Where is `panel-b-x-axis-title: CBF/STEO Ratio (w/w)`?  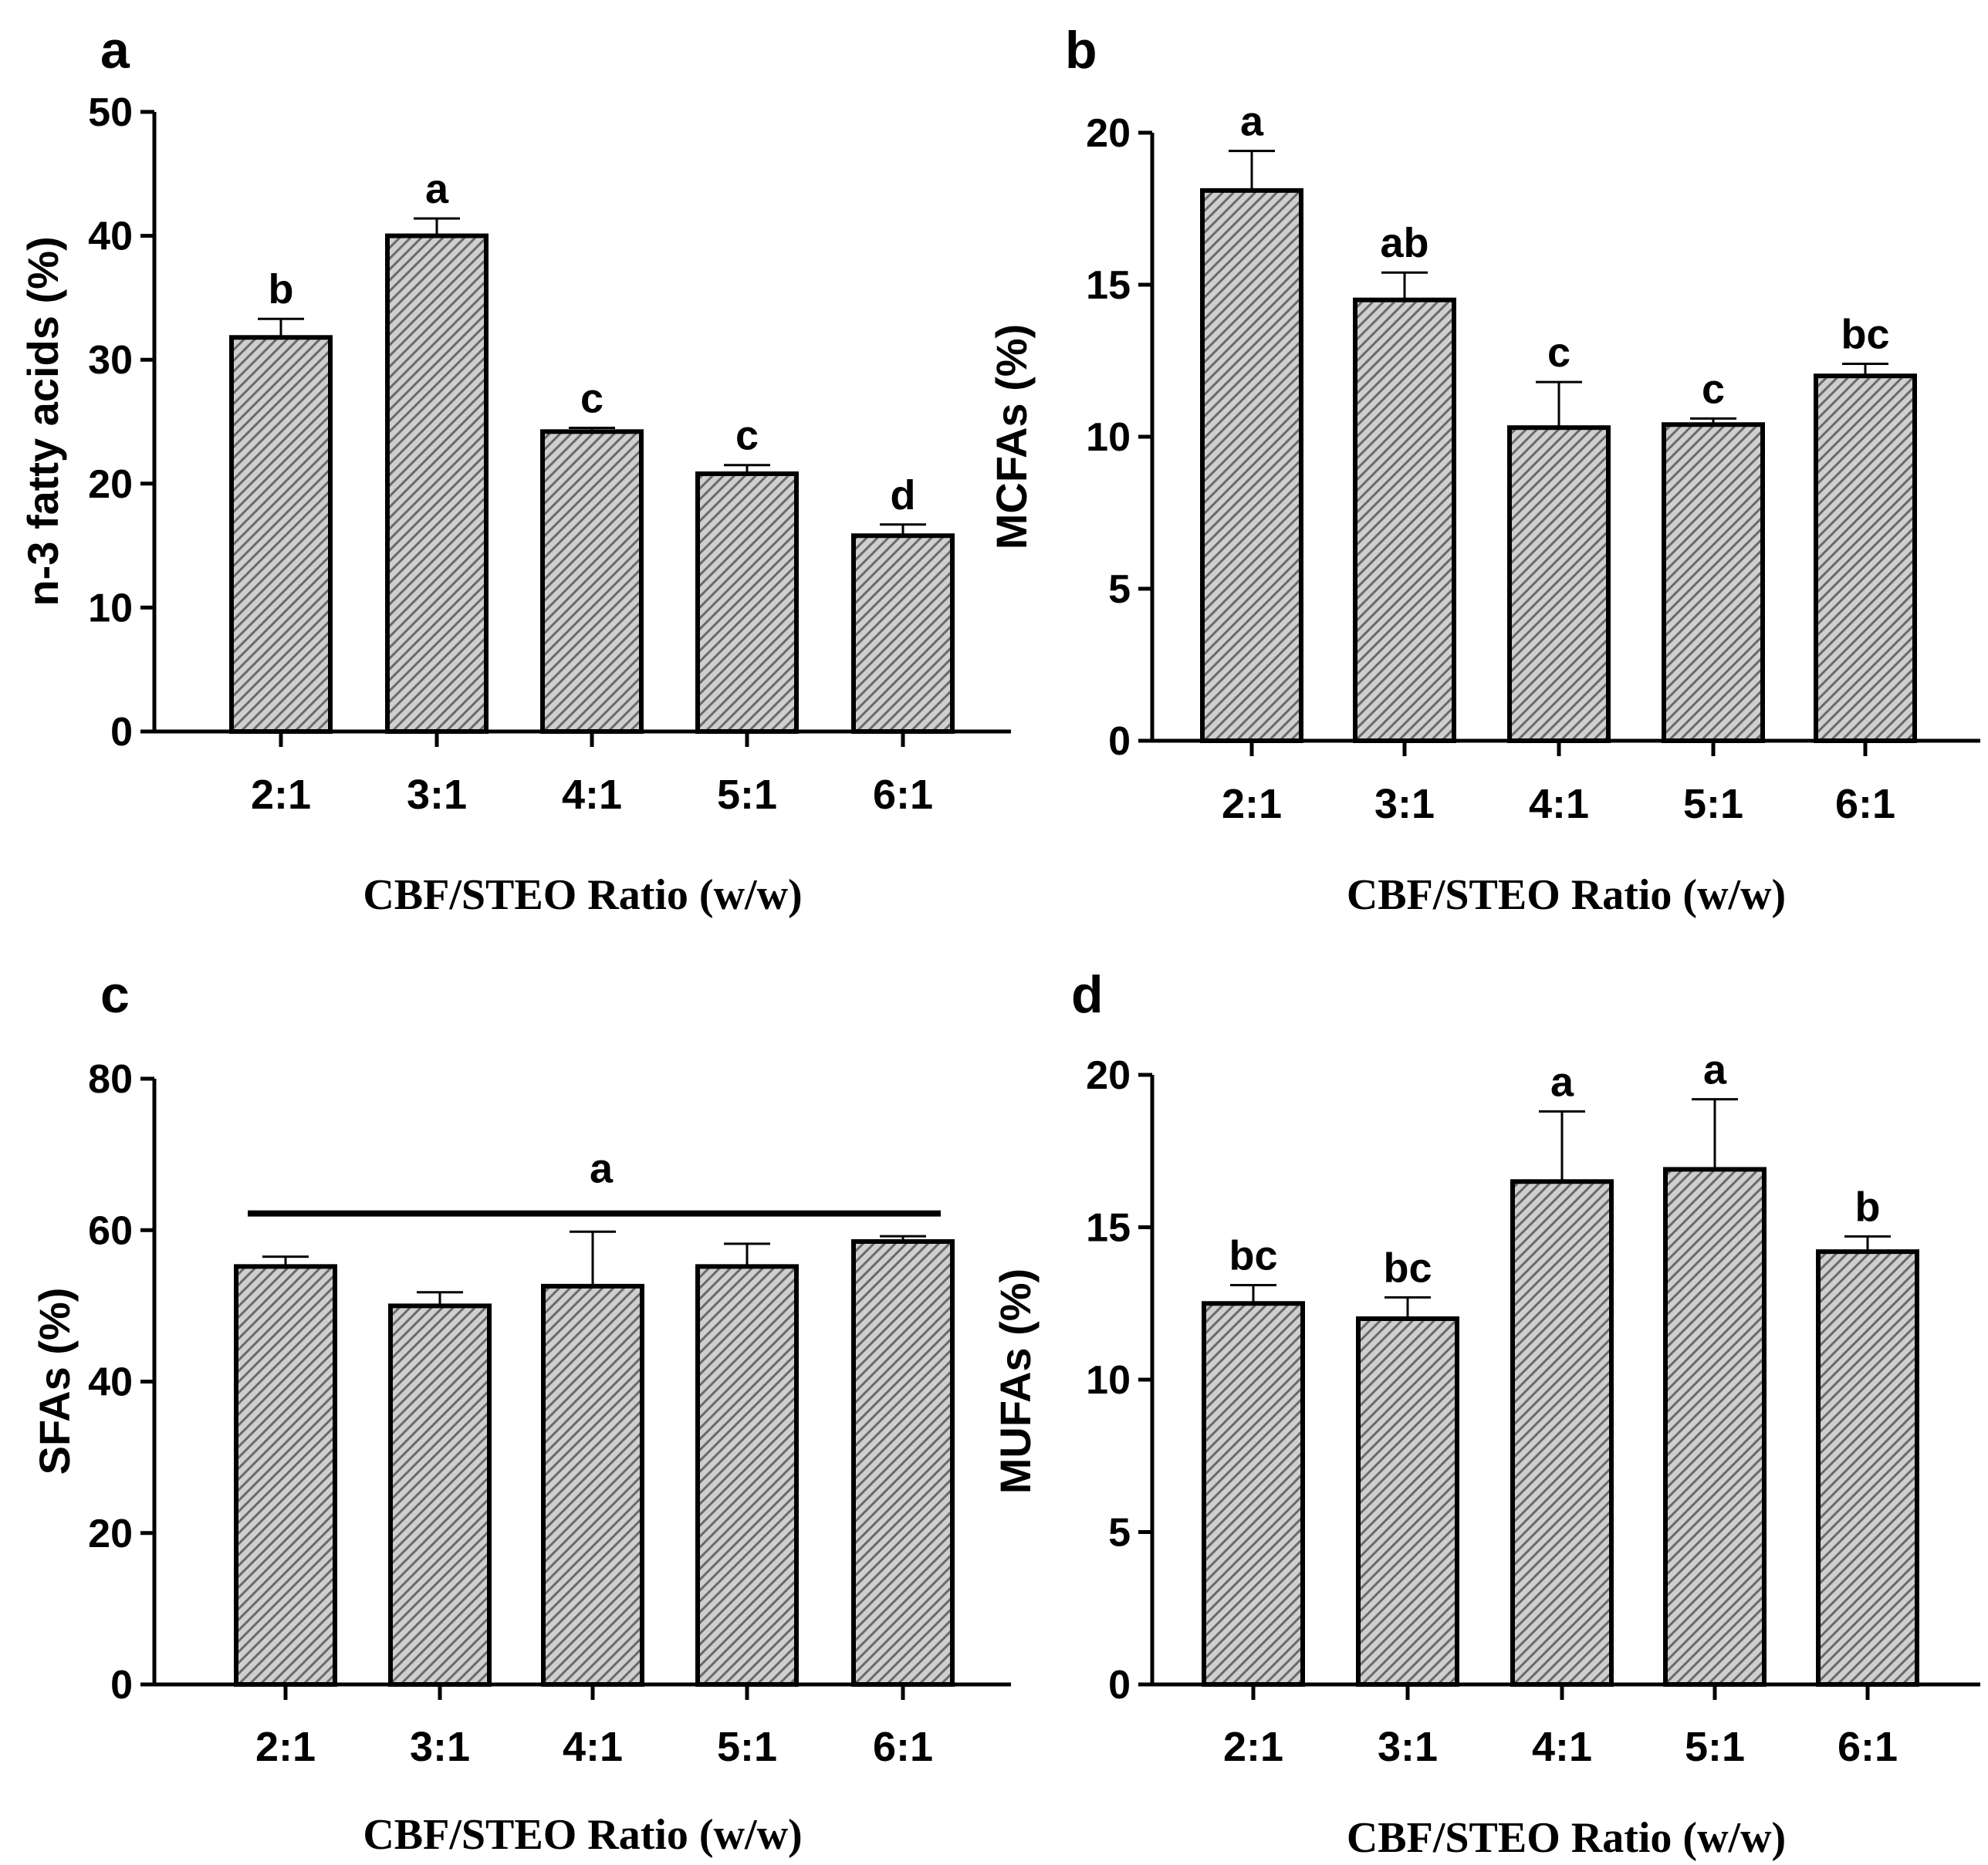 panel-b-x-axis-title: CBF/STEO Ratio (w/w) is located at coordinates (1566, 895).